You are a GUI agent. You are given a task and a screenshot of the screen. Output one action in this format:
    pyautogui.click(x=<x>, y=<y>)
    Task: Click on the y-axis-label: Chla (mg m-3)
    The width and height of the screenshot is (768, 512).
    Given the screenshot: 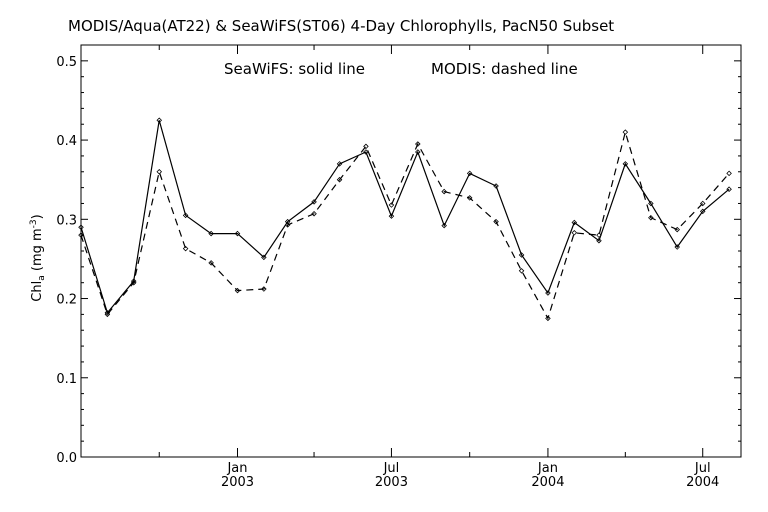 What is the action you would take?
    pyautogui.click(x=38, y=257)
    